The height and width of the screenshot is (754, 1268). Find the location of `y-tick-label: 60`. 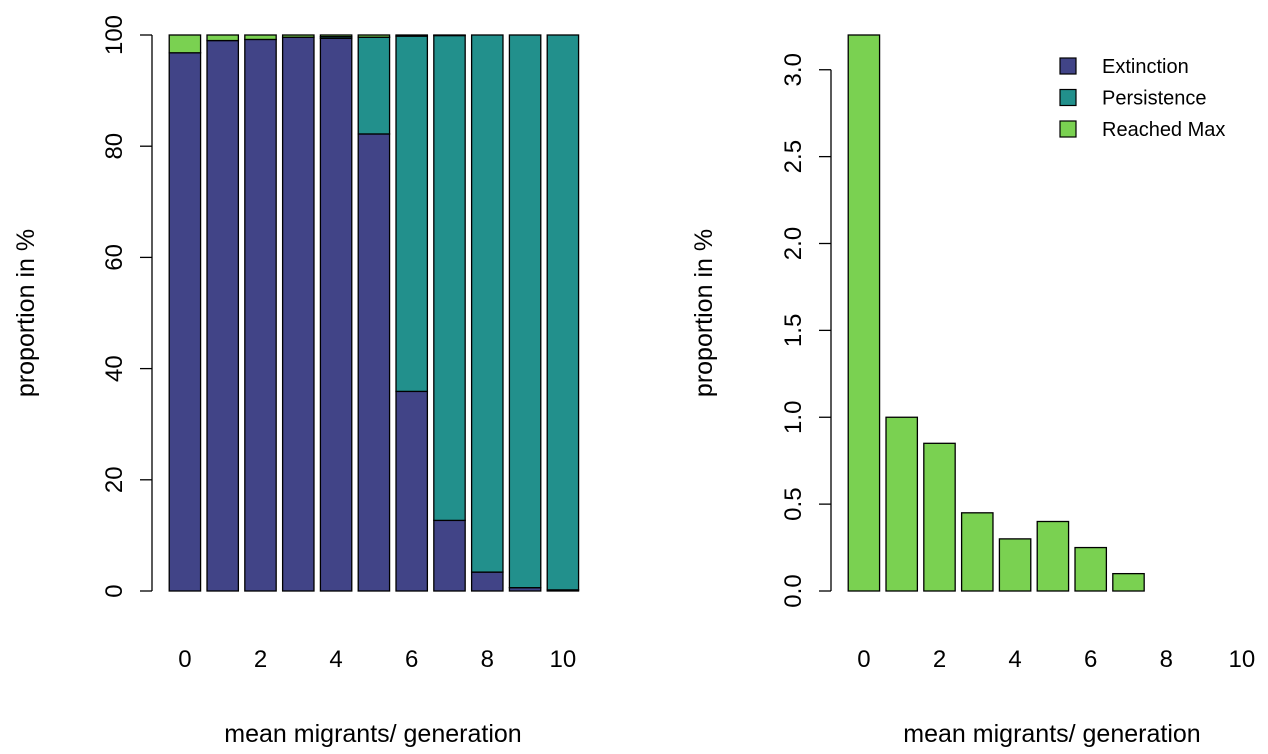

y-tick-label: 60 is located at coordinates (114, 257).